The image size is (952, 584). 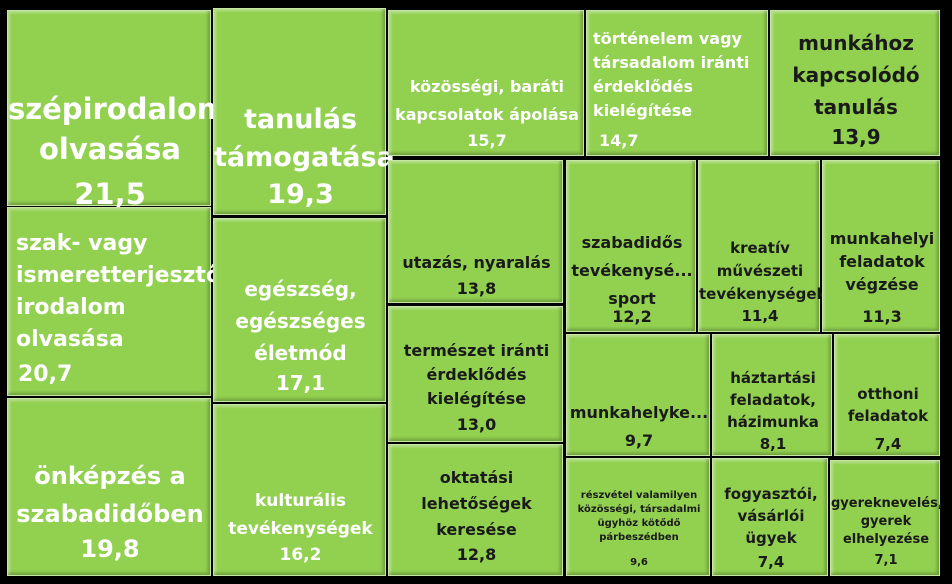 What do you see at coordinates (118, 129) in the screenshot?
I see `tile-label: szépirodalom olvasása` at bounding box center [118, 129].